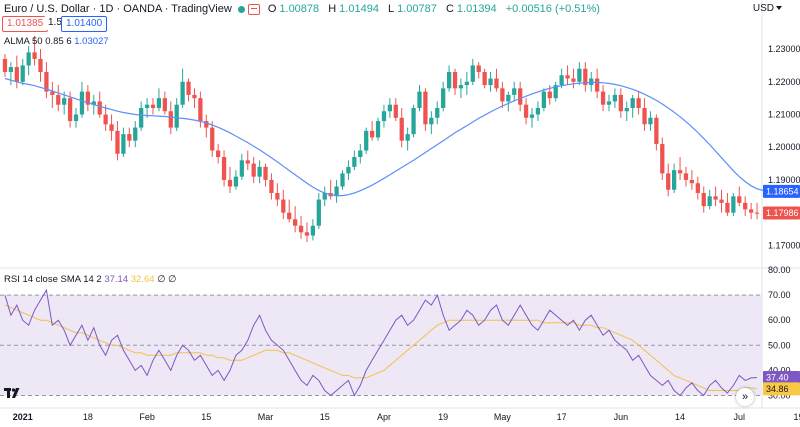  I want to click on time-tick-label: Jun, so click(621, 417).